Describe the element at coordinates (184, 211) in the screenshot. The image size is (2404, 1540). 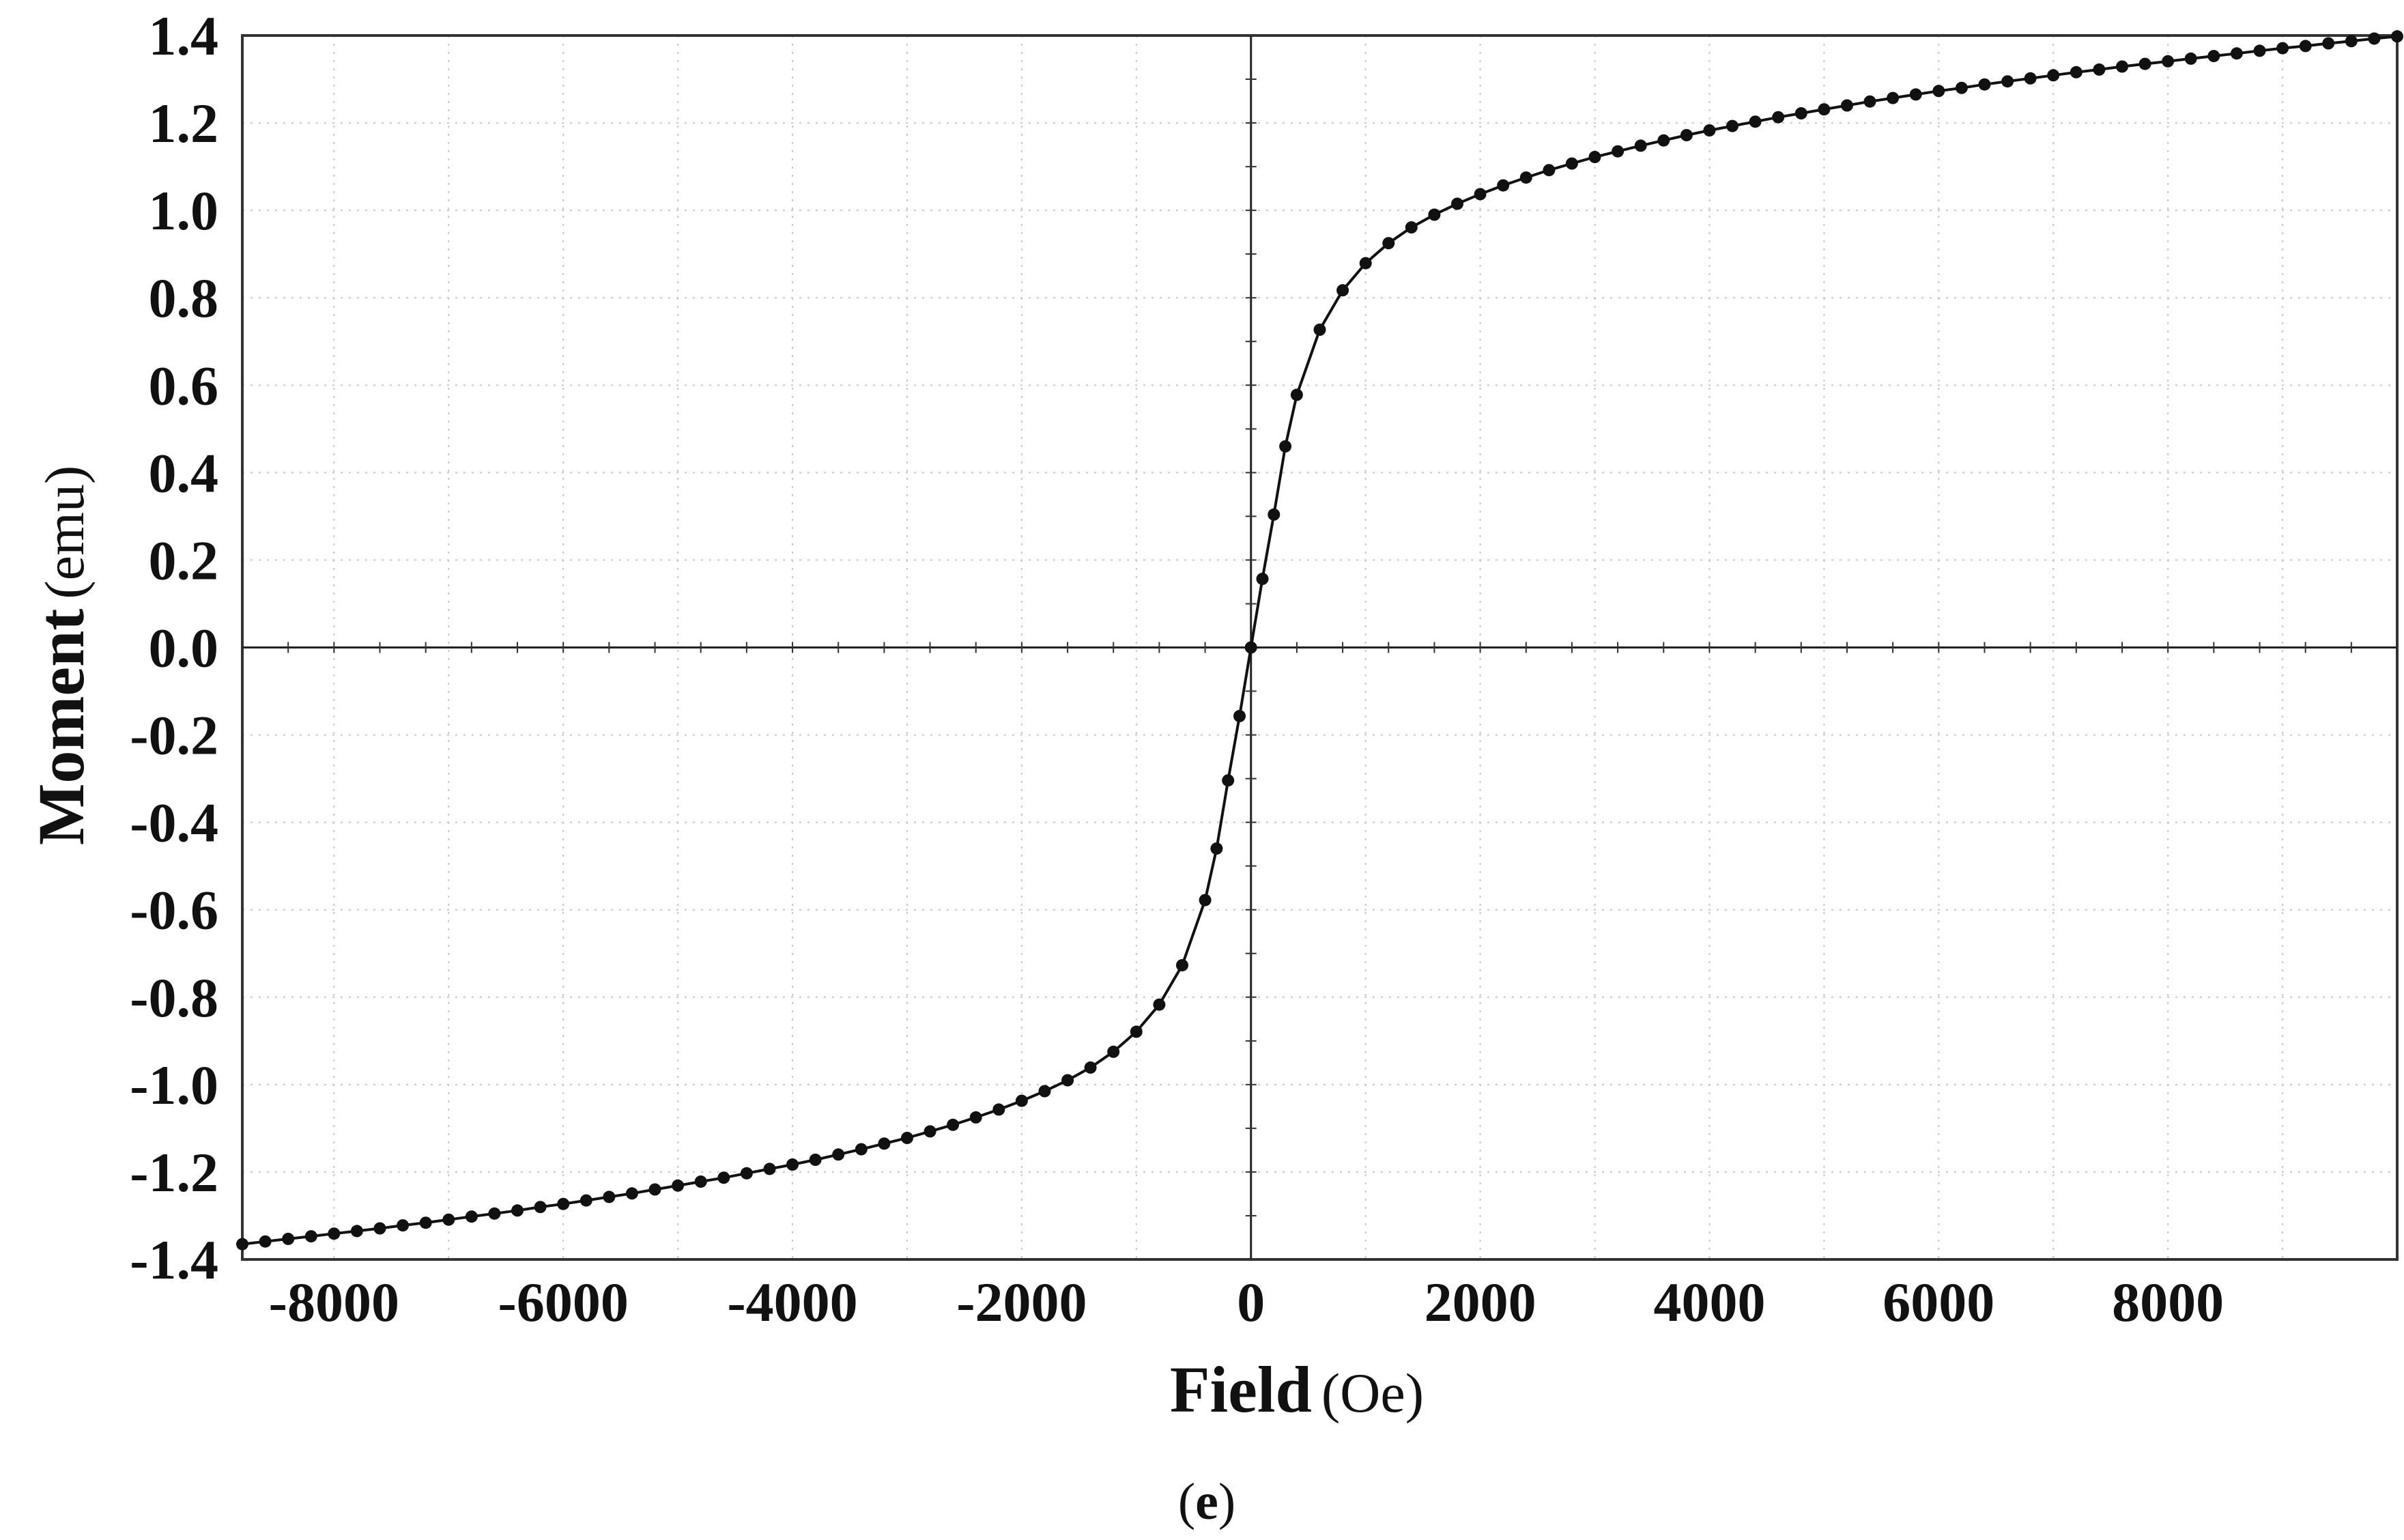
I see `y-tick-label: 1.0` at that location.